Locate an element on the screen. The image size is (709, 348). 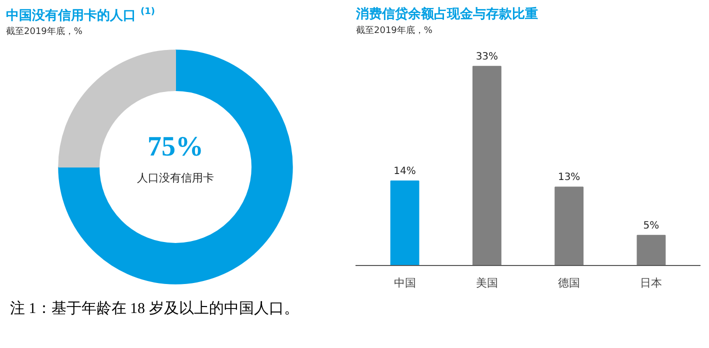
data-label: 13% is located at coordinates (569, 178).